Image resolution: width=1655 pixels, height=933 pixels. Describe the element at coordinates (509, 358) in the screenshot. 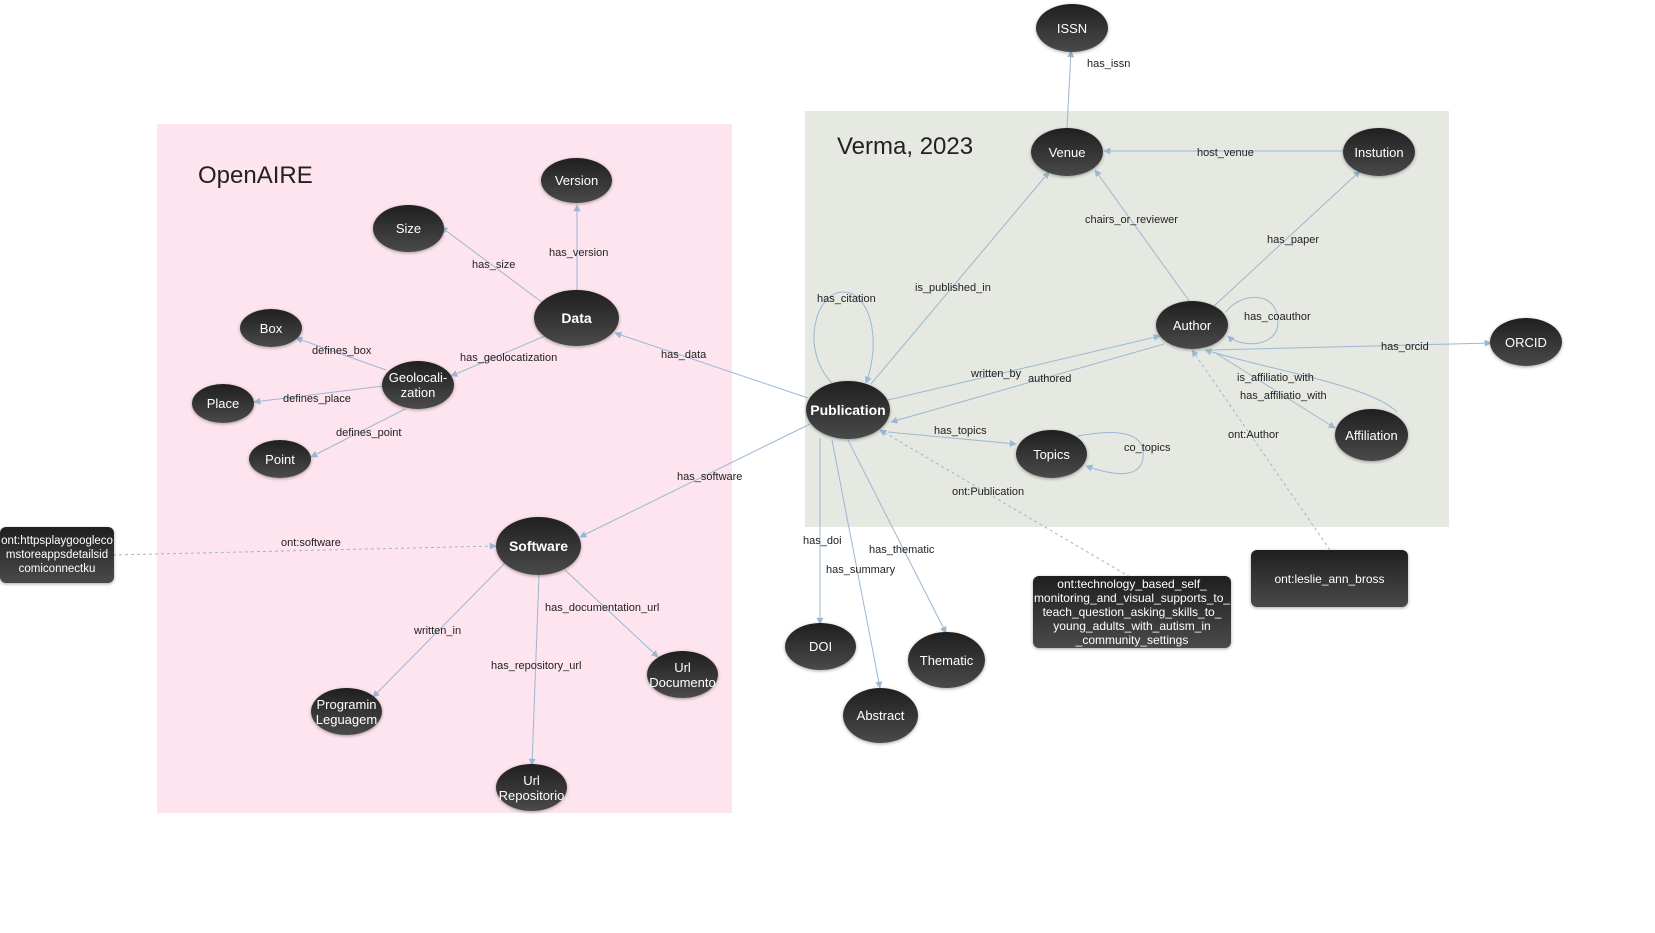

I see `label-has-geolocatization: has_geolocatization` at that location.